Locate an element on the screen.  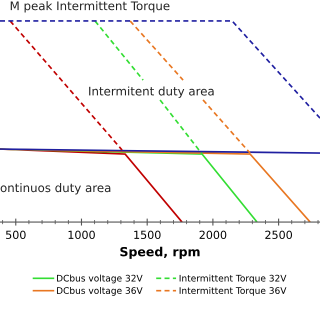
text: M peak Intermittent Torque is located at coordinates (90, 7).